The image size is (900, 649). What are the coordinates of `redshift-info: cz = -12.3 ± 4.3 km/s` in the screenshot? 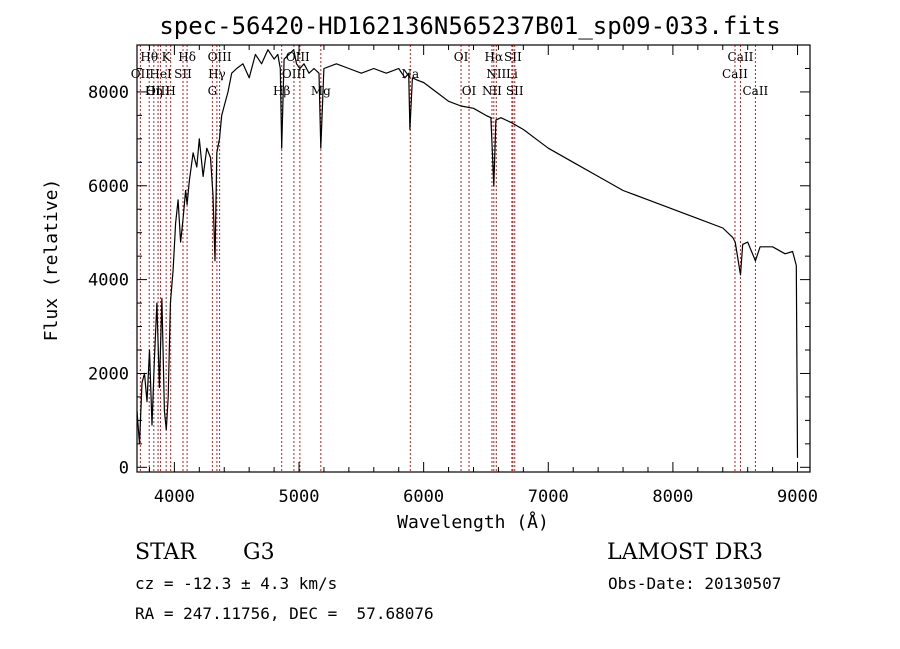 It's located at (236, 583).